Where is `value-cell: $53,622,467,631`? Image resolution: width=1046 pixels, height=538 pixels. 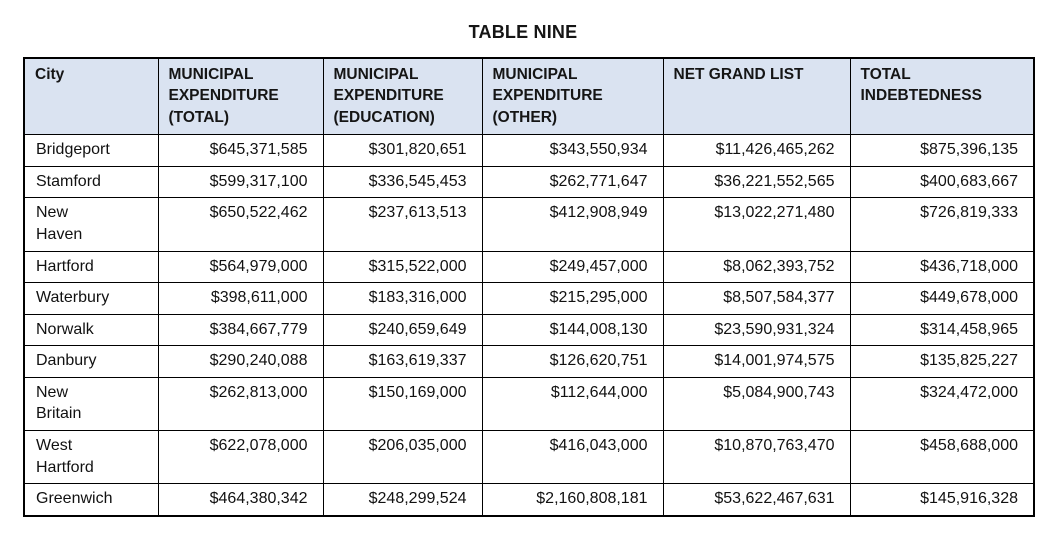 value-cell: $53,622,467,631 is located at coordinates (756, 500).